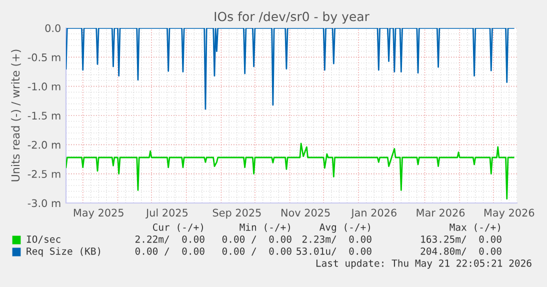 The width and height of the screenshot is (547, 287). I want to click on chart-title: IOs for /dev/sr0 - by year, so click(292, 18).